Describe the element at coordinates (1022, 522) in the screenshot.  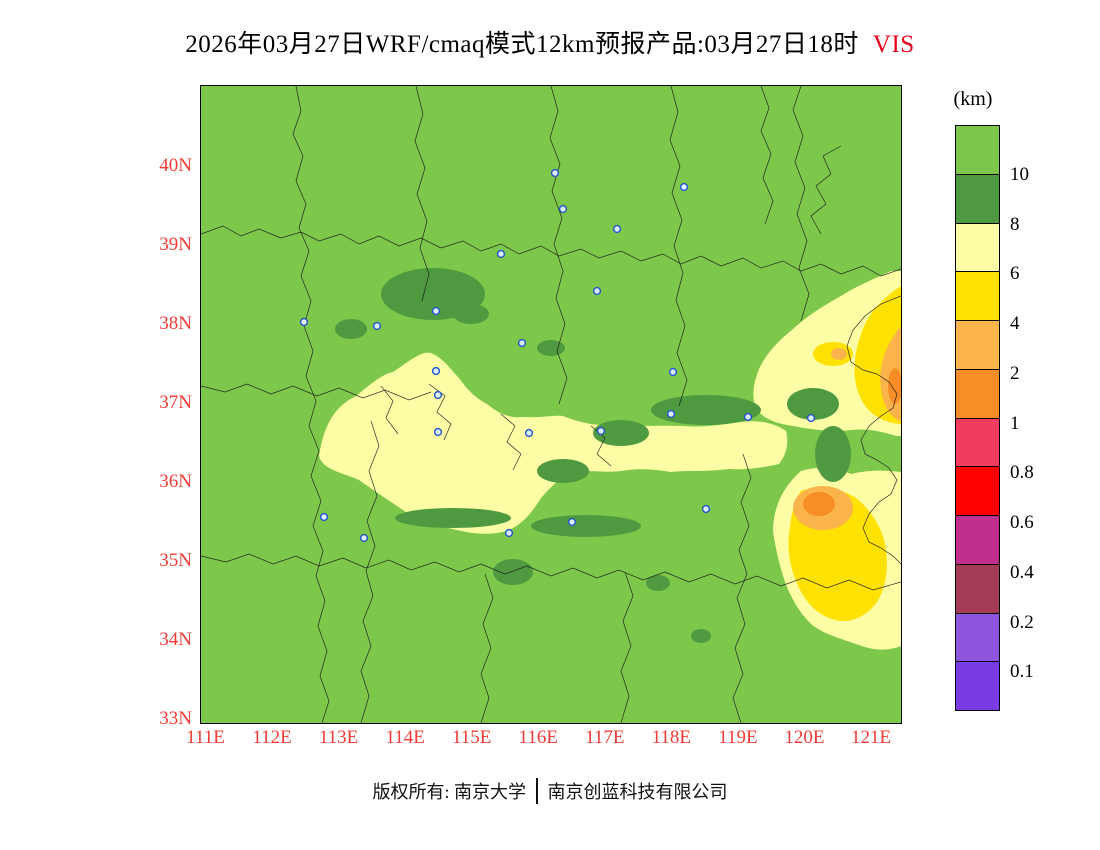
I see `legend-value-label: 0.6` at that location.